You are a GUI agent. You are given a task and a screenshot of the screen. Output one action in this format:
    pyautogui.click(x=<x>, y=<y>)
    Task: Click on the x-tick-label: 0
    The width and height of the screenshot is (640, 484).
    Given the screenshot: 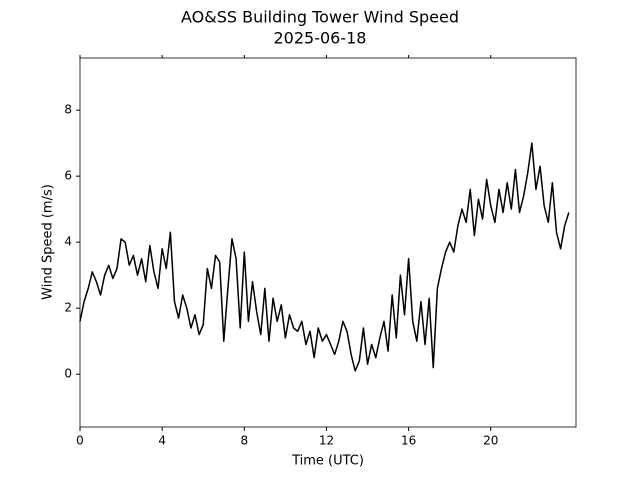 What is the action you would take?
    pyautogui.click(x=80, y=441)
    